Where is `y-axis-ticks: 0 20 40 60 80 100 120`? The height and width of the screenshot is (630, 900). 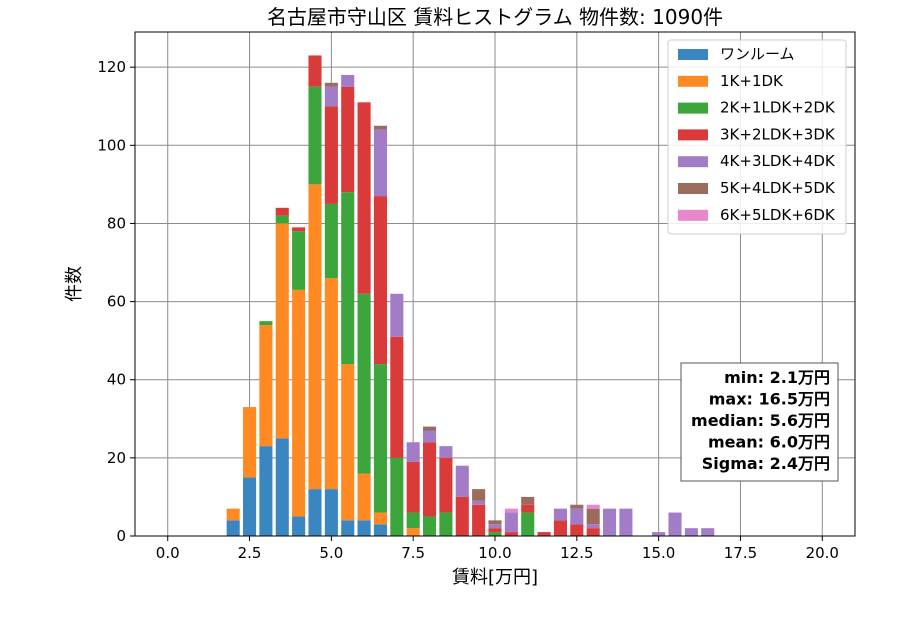 y-axis-ticks: 0 20 40 60 80 100 120 is located at coordinates (116, 301).